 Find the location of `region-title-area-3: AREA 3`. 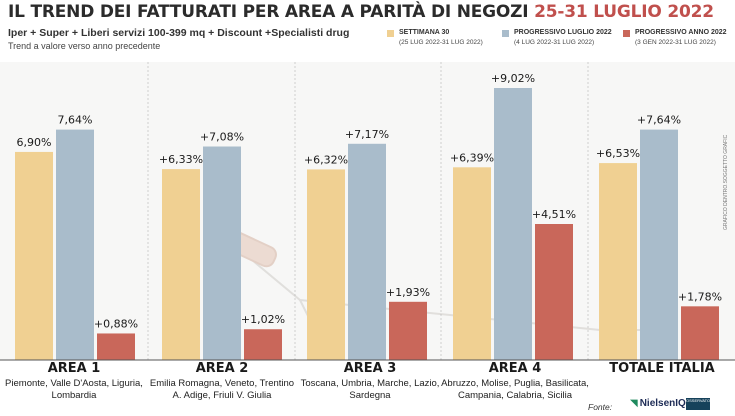

region-title-area-3: AREA 3 is located at coordinates (370, 368).